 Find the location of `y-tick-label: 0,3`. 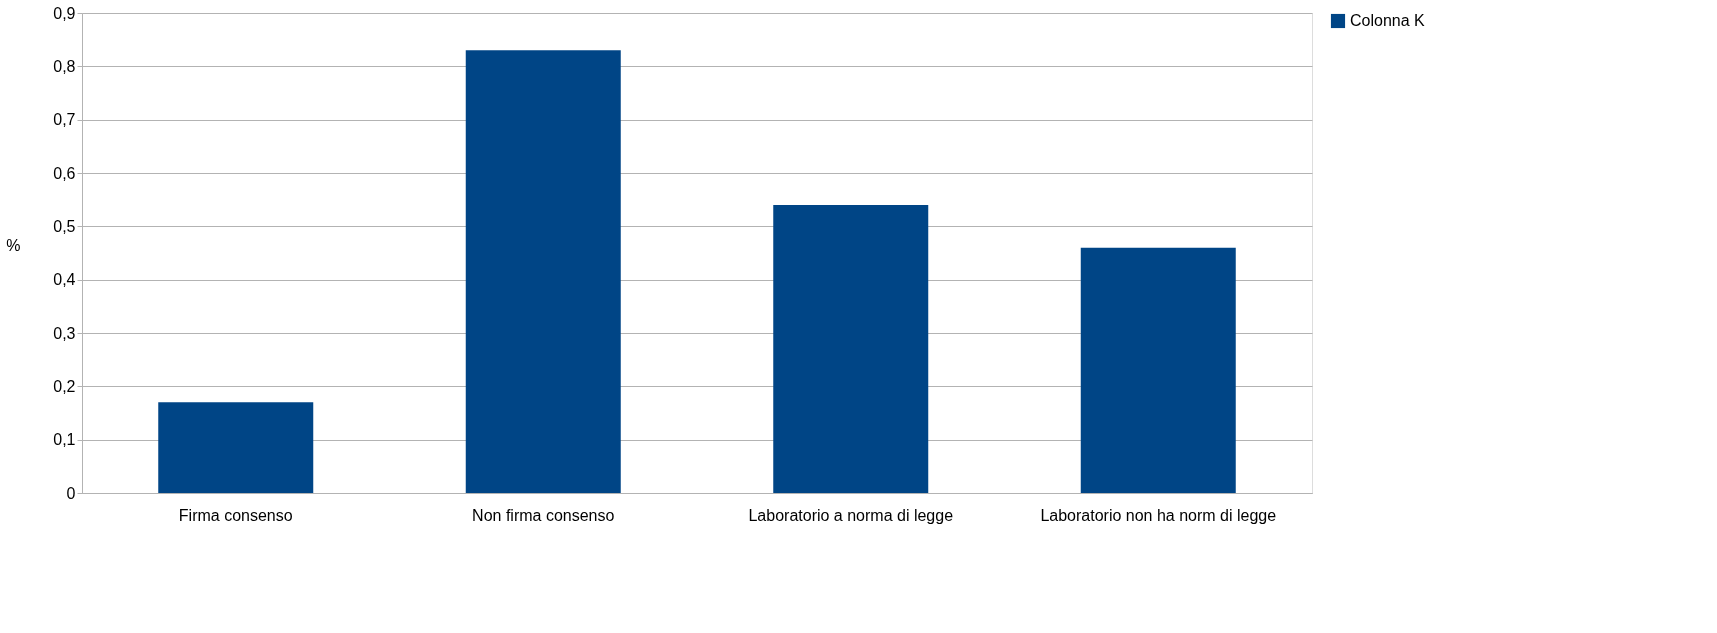

y-tick-label: 0,3 is located at coordinates (64, 333).